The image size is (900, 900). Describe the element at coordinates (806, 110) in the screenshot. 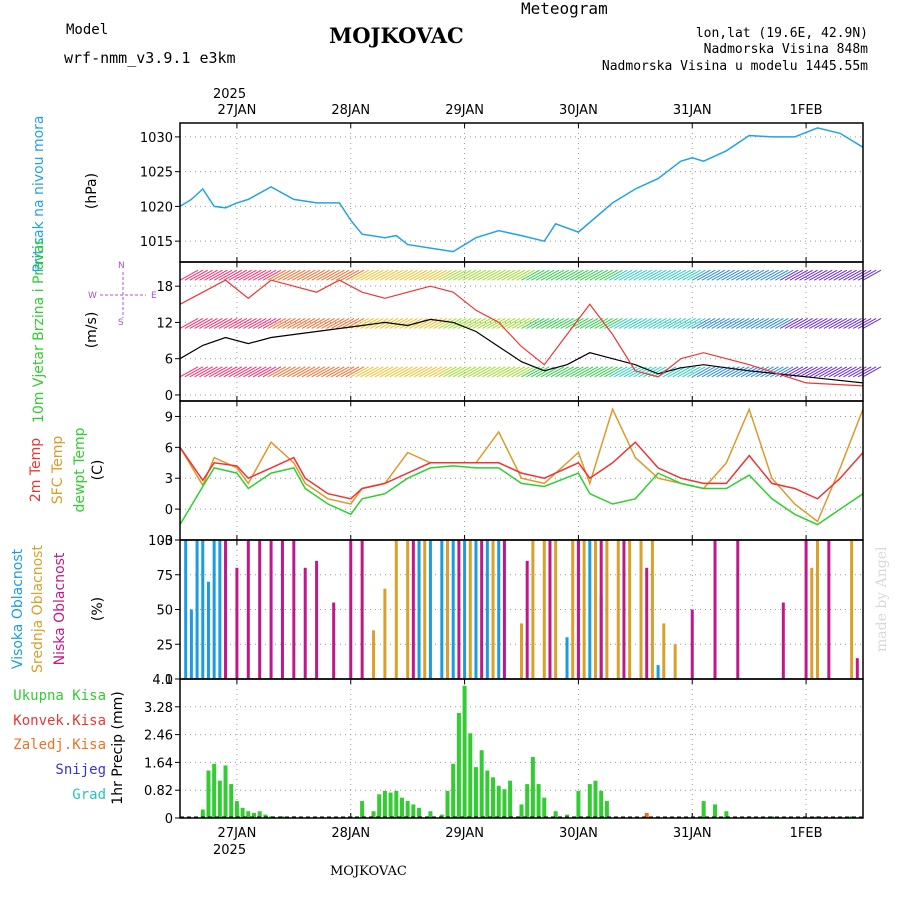

I see `top-date-label: 1FEB` at that location.